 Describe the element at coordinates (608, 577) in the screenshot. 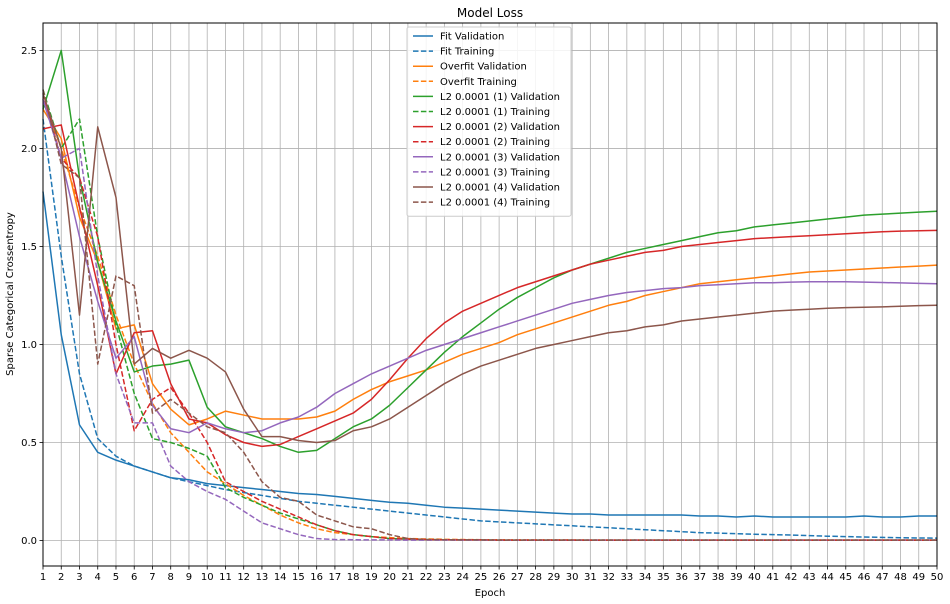

I see `x-tick-label: 32` at that location.